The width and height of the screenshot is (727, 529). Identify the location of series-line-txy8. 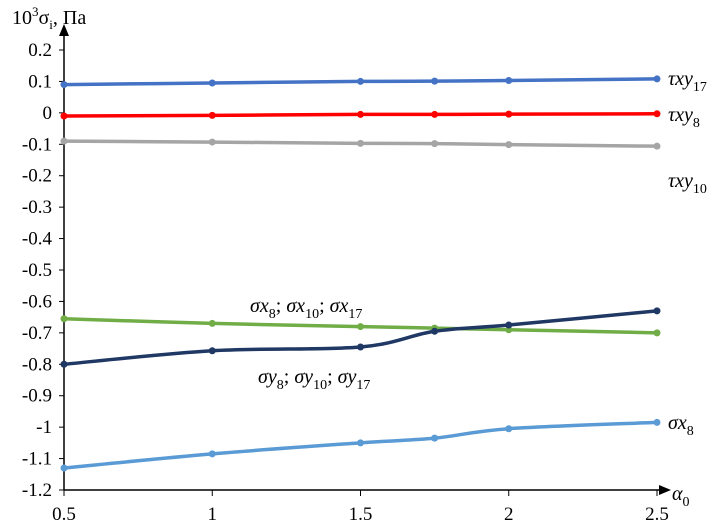
(360, 115).